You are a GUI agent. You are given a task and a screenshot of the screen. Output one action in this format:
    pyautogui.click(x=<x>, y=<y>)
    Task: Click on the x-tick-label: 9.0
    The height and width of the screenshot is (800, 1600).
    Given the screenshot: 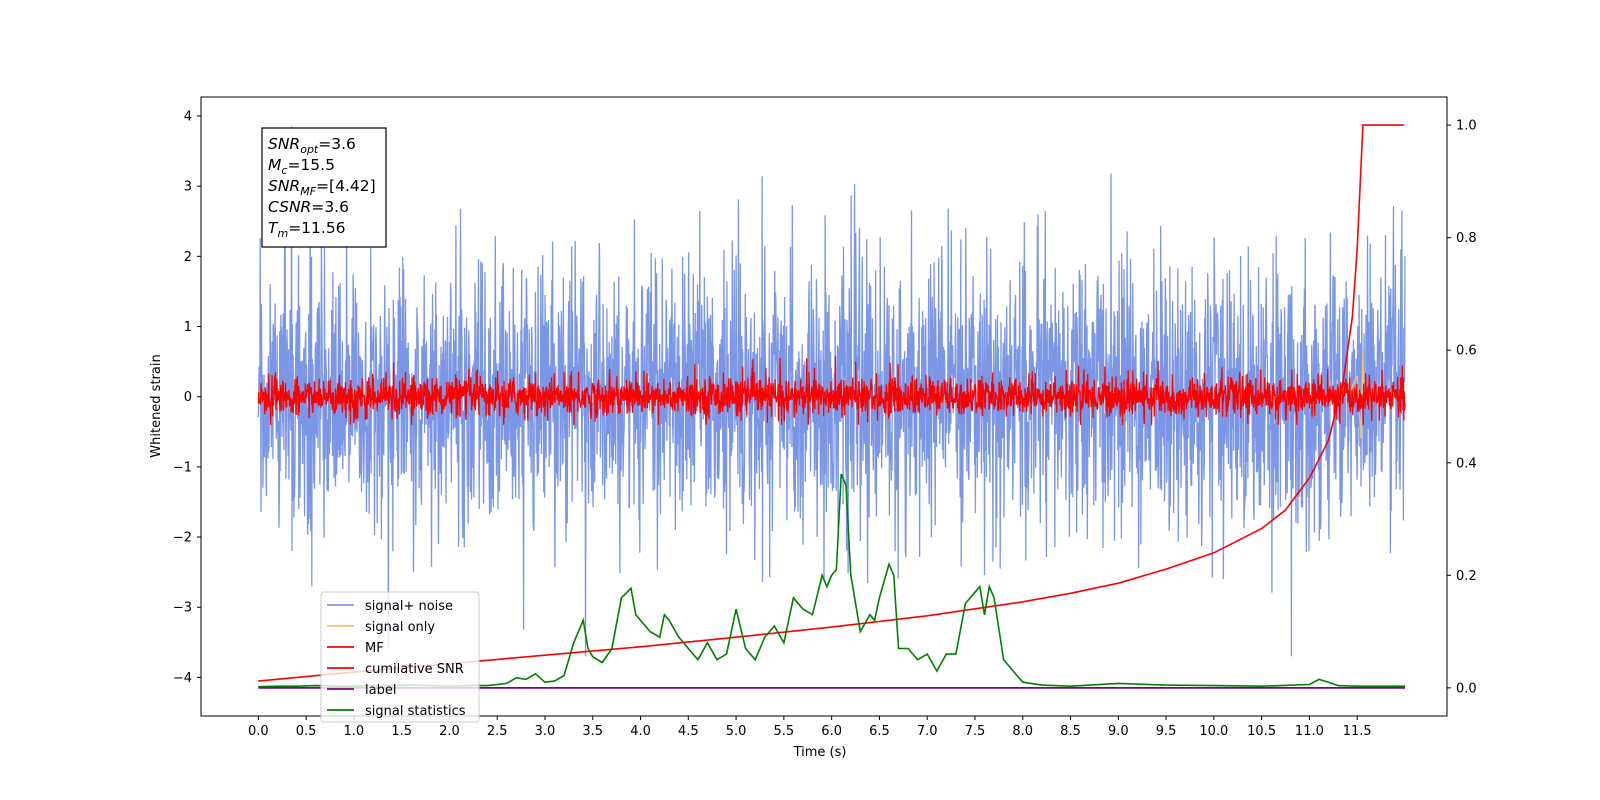 What is the action you would take?
    pyautogui.click(x=1118, y=731)
    